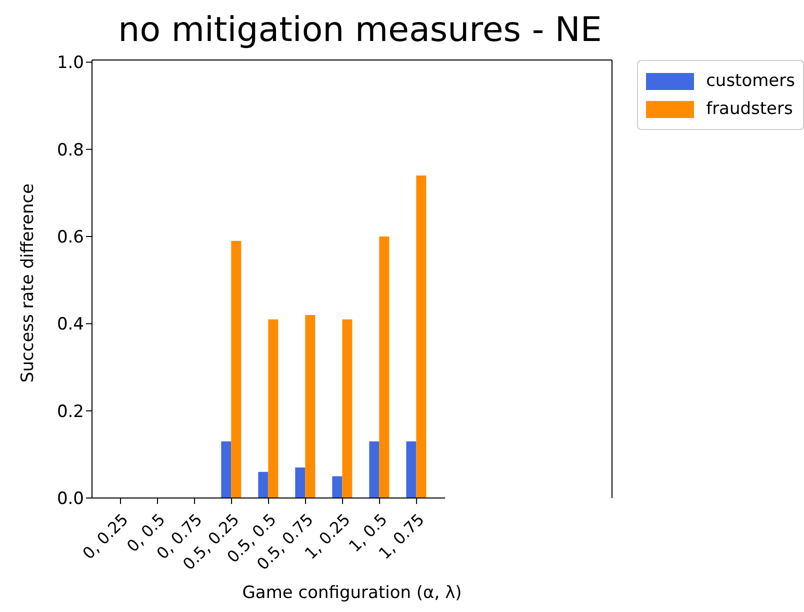 This screenshot has height=612, width=804. Describe the element at coordinates (352, 593) in the screenshot. I see `x-axis-title: Game configuration (α, λ)` at that location.